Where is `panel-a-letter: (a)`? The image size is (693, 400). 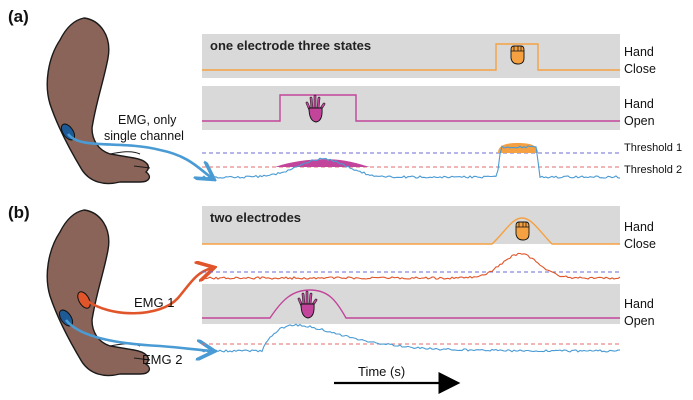
panel-a-letter: (a) is located at coordinates (18, 16).